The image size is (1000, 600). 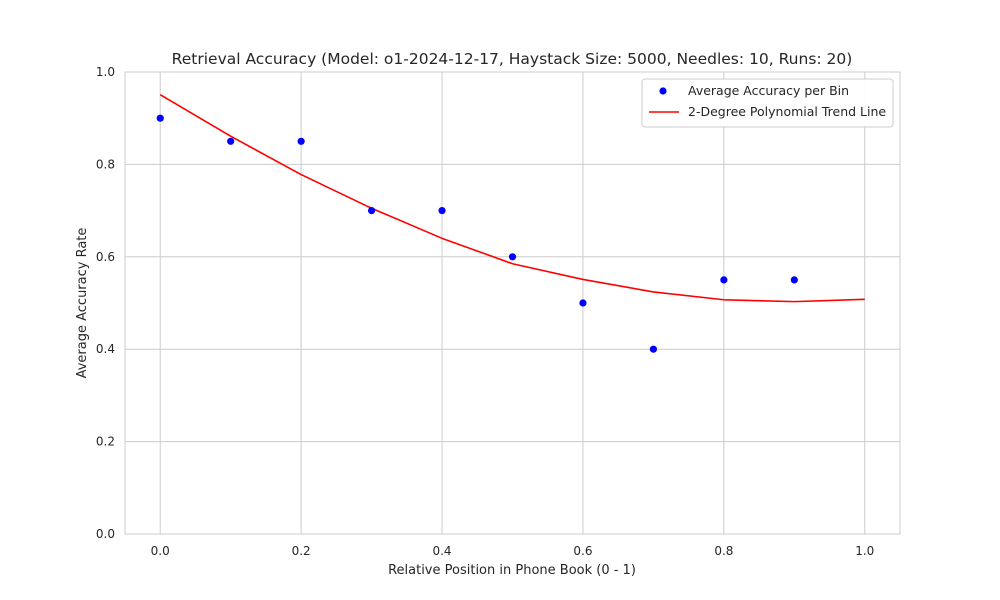 What do you see at coordinates (663, 91) in the screenshot?
I see `legend-marker-scatter` at bounding box center [663, 91].